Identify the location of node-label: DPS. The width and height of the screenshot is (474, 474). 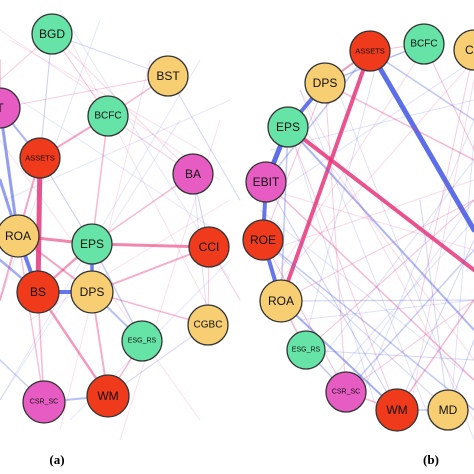
(325, 83).